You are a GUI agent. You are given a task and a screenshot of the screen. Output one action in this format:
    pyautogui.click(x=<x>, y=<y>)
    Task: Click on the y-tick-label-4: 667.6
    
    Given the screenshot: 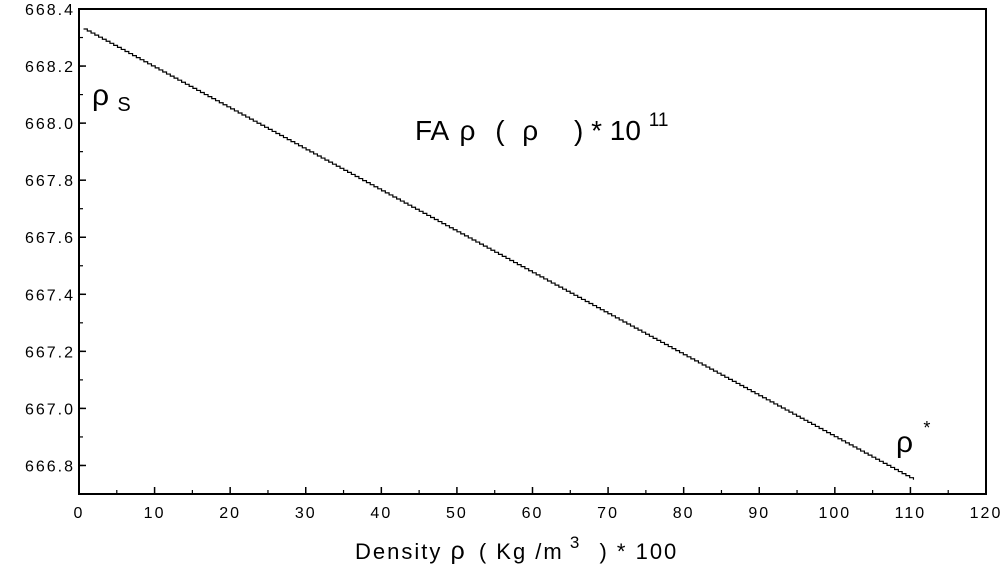 What is the action you would take?
    pyautogui.click(x=50, y=238)
    